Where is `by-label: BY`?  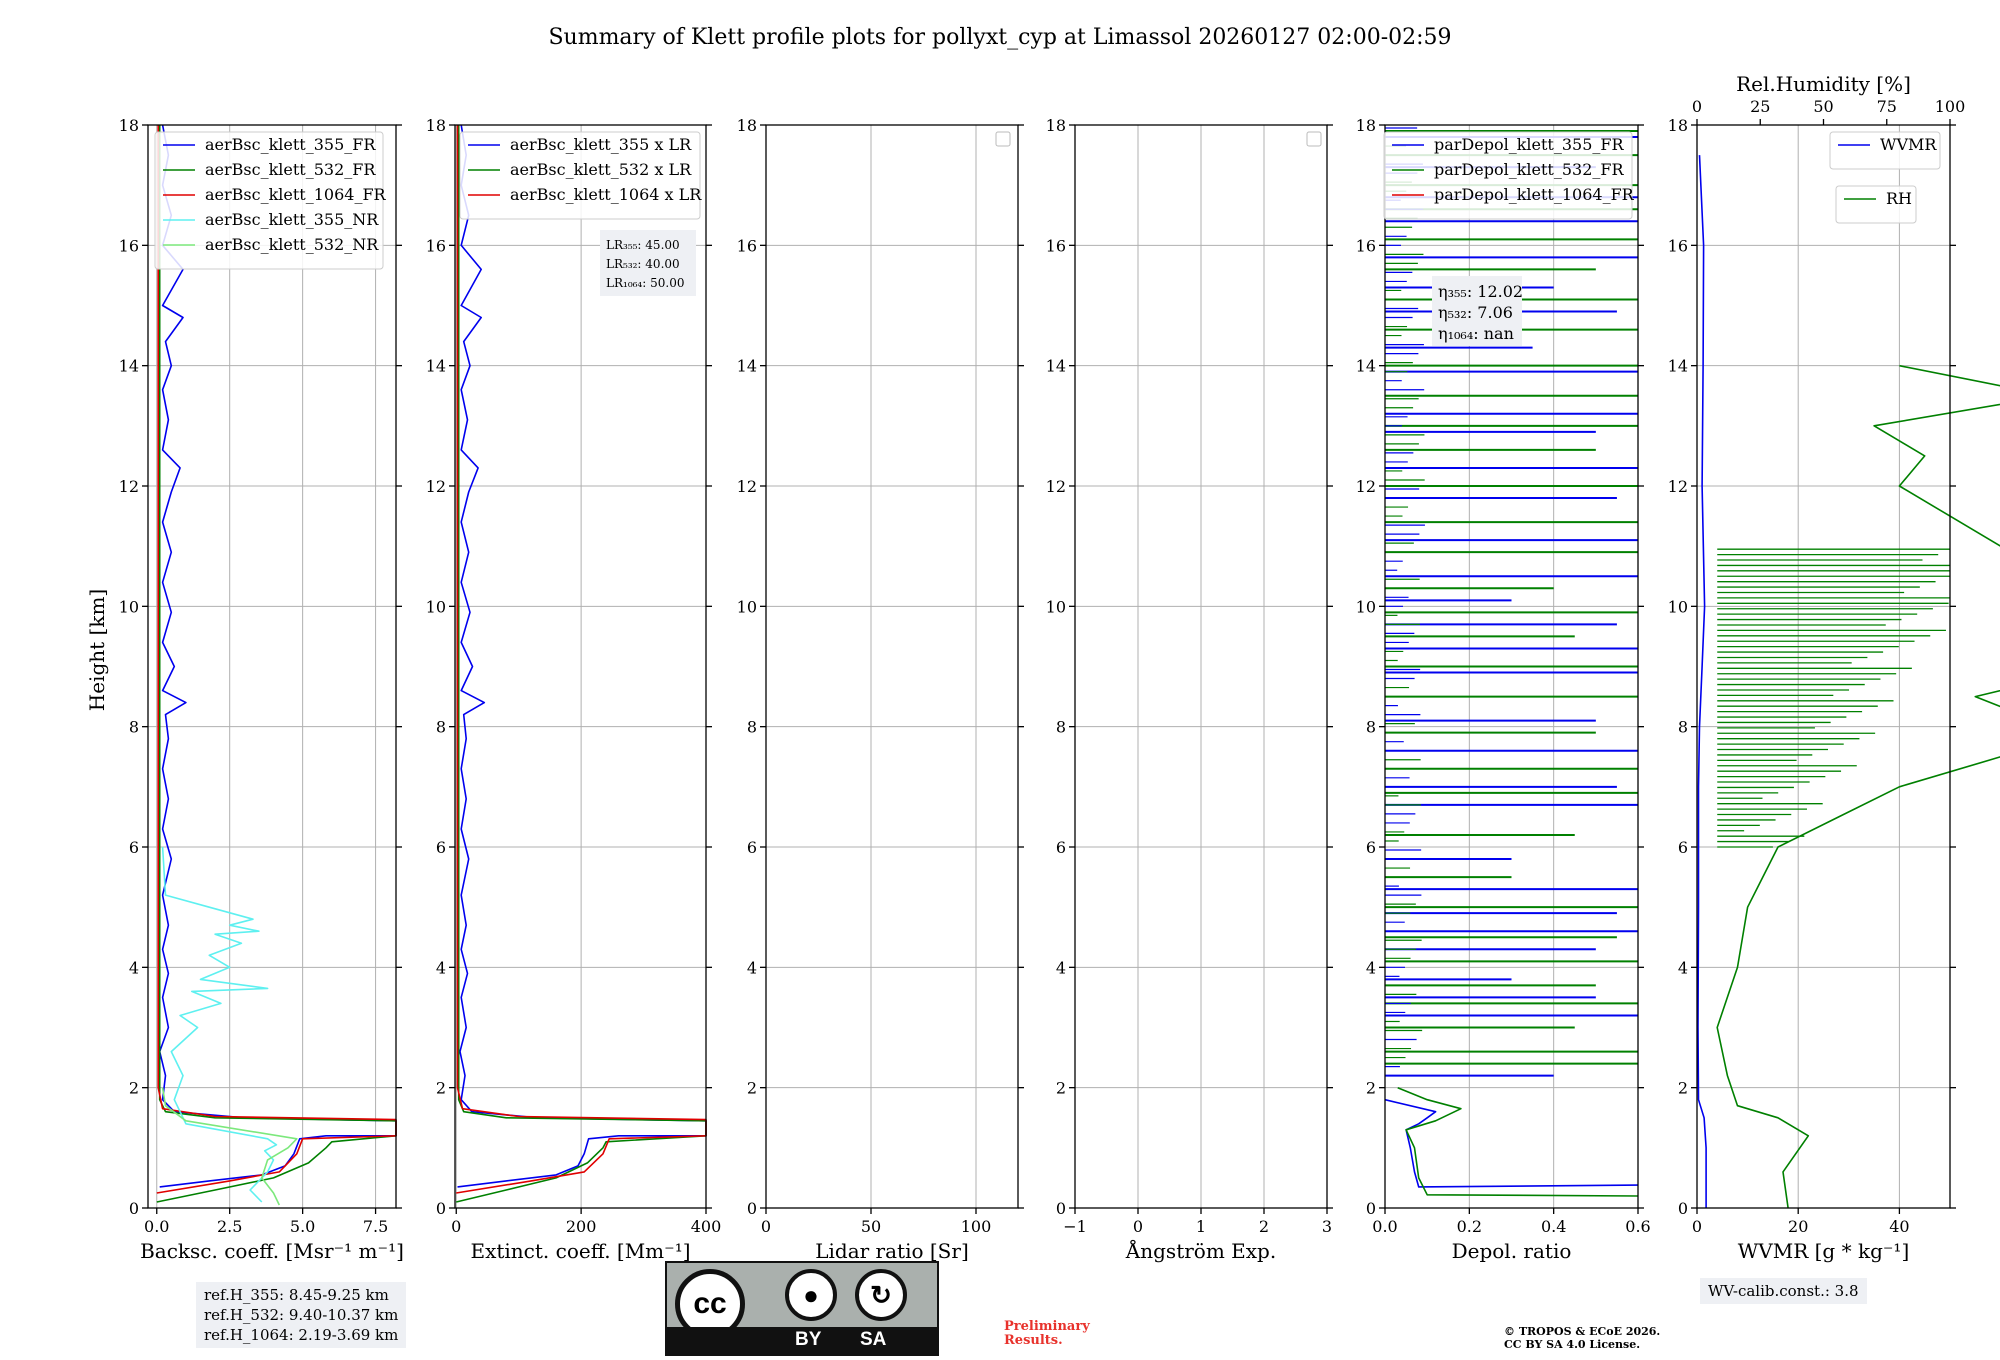 by-label: BY is located at coordinates (808, 1339).